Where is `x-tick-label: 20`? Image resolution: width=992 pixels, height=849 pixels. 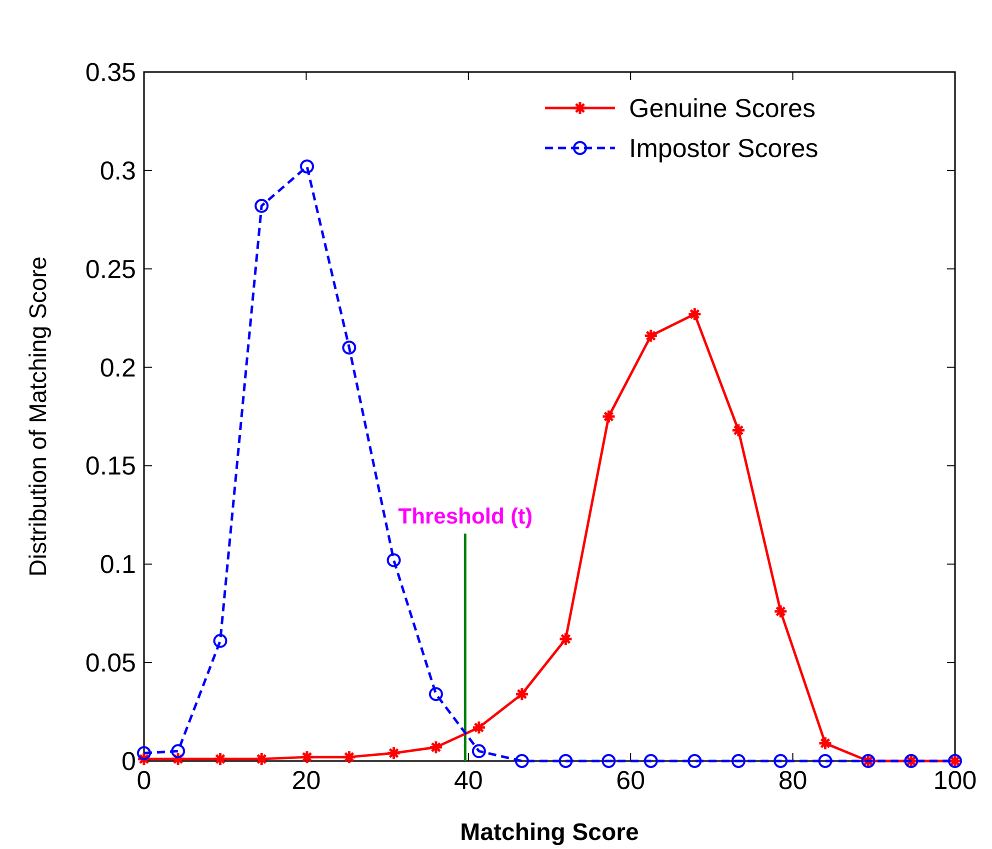
x-tick-label: 20 is located at coordinates (306, 780).